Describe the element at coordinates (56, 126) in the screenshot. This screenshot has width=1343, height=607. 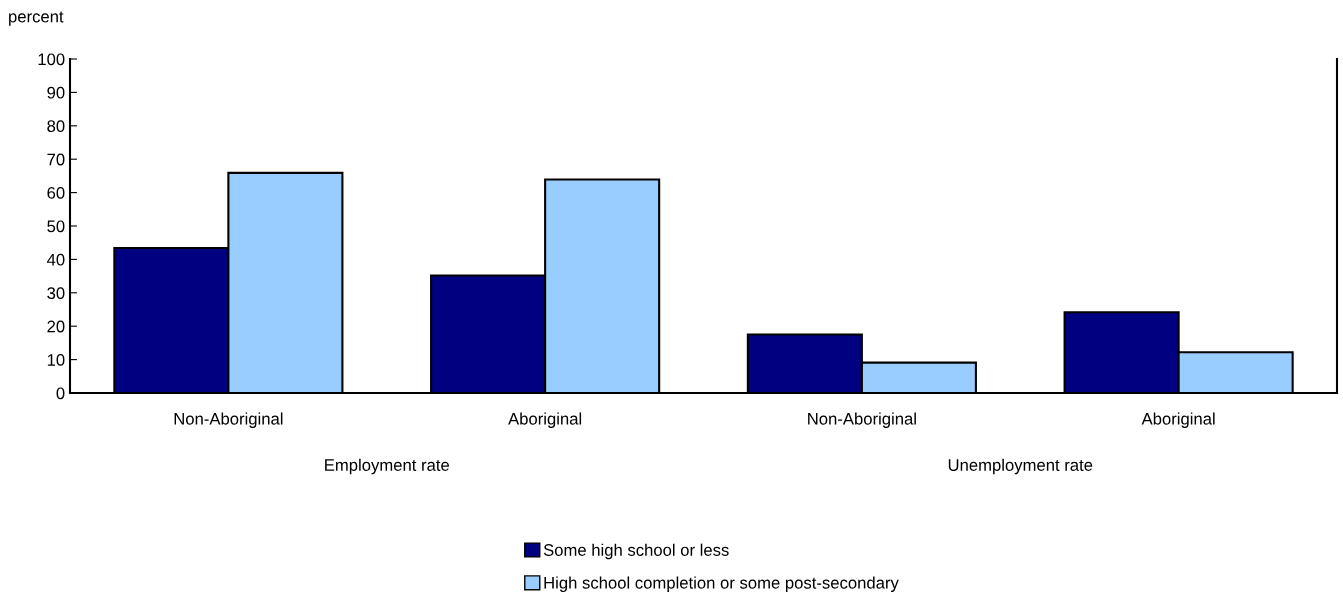
I see `y-tick-label: 80` at that location.